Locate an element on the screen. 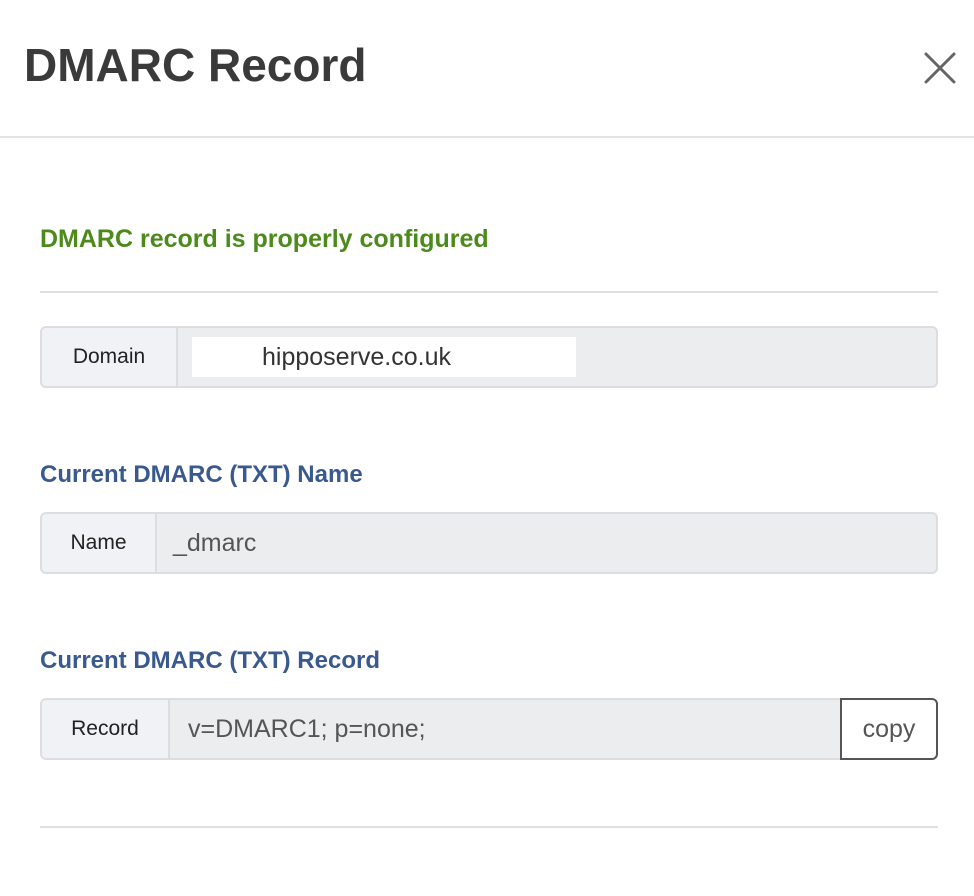  copy-button: copy is located at coordinates (889, 729).